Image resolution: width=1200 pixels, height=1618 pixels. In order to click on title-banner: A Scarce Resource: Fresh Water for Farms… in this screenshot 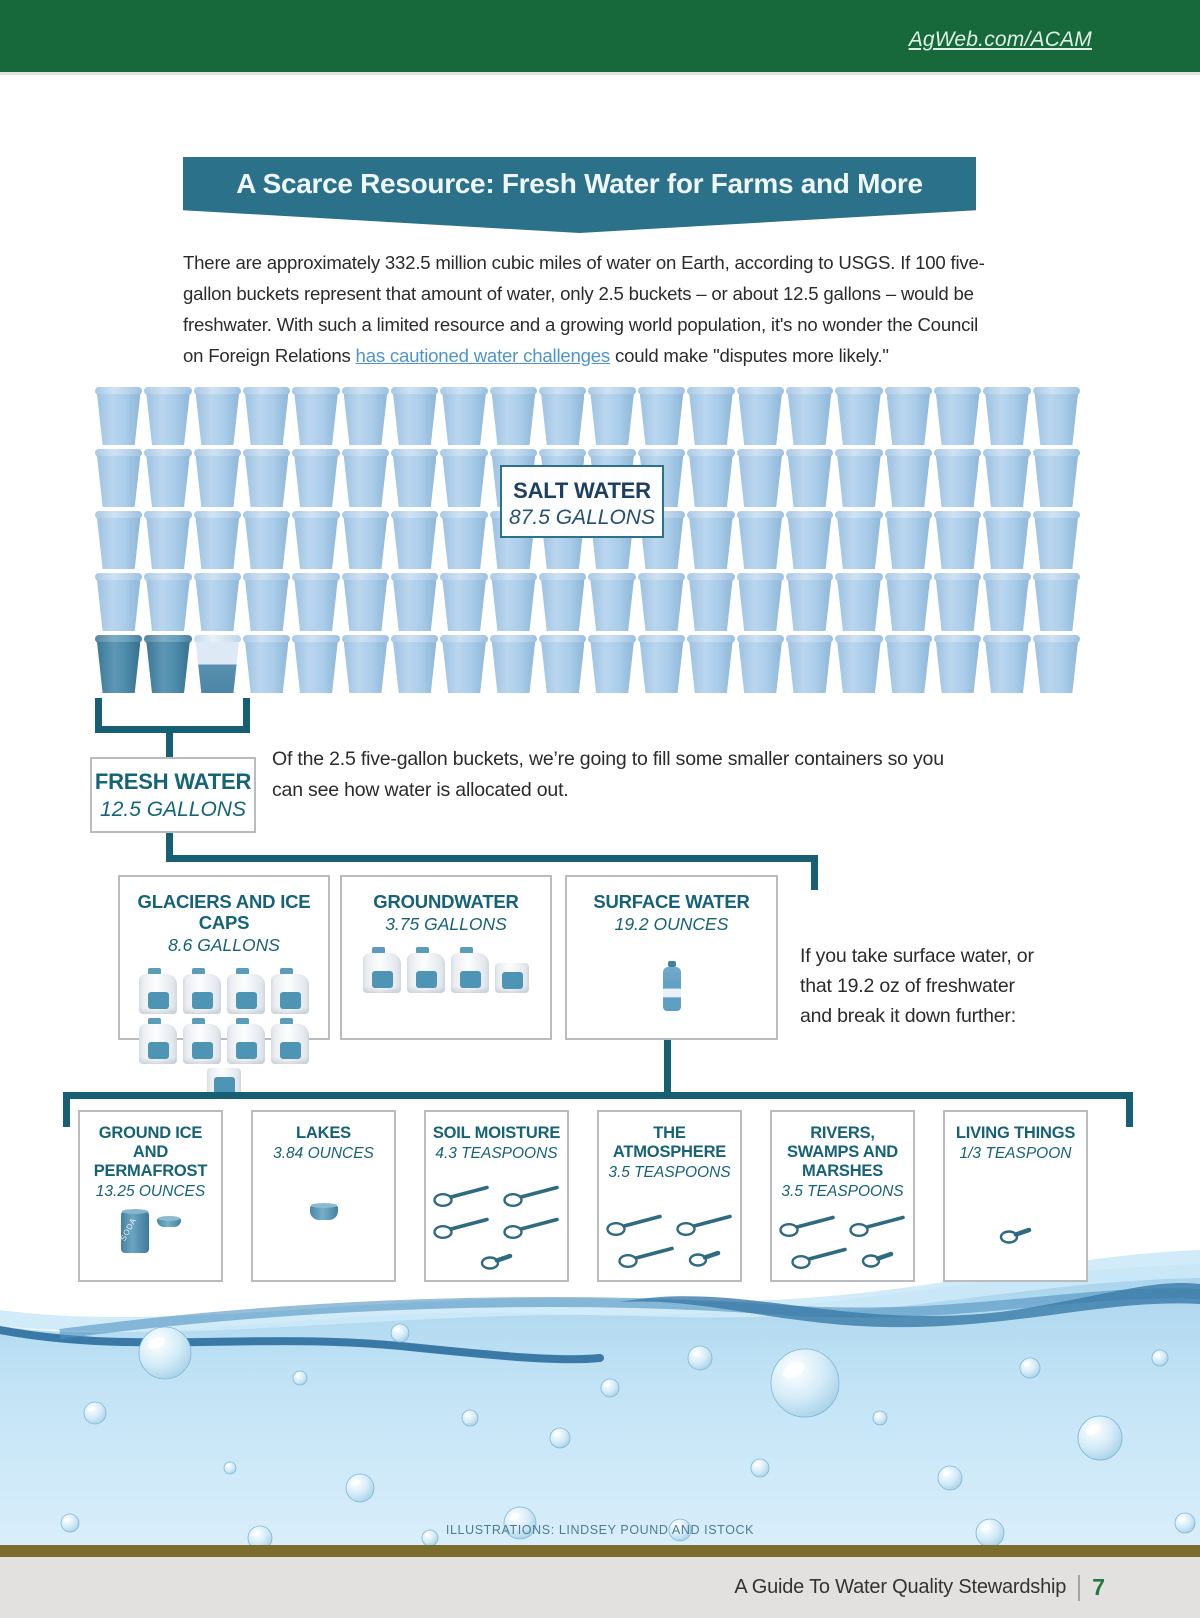, I will do `click(579, 195)`.